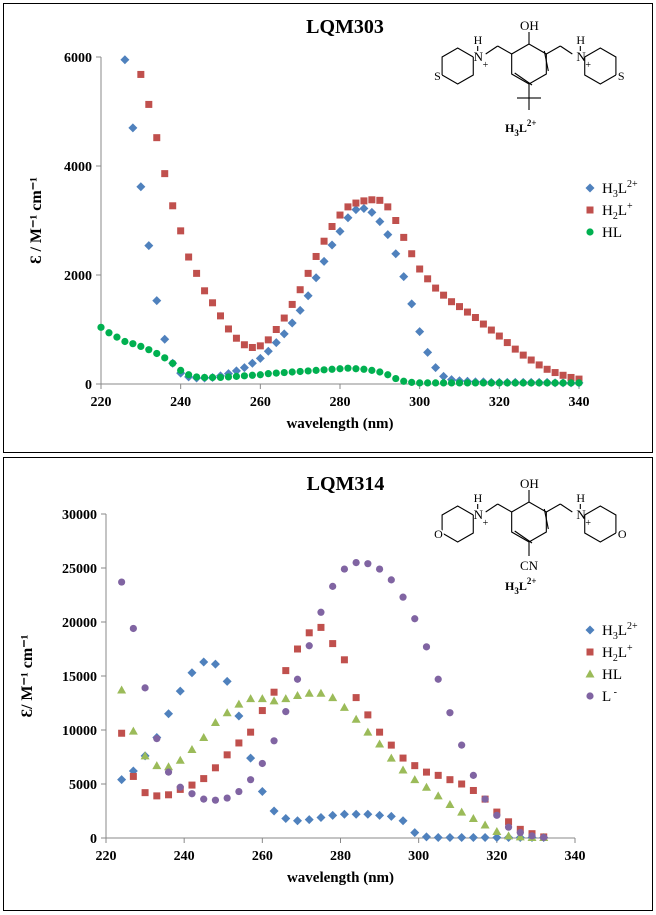  I want to click on x-tick-label: 340, so click(575, 856).